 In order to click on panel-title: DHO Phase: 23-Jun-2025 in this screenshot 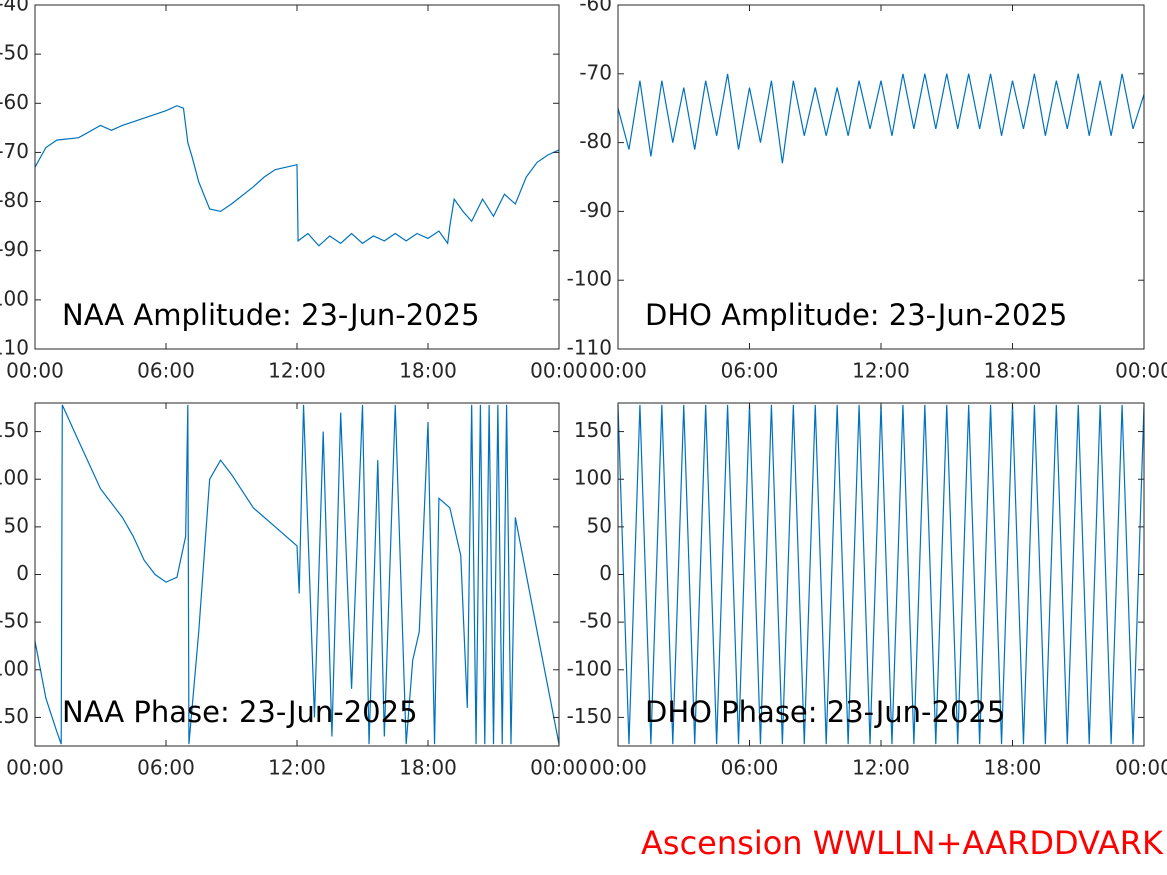, I will do `click(825, 712)`.